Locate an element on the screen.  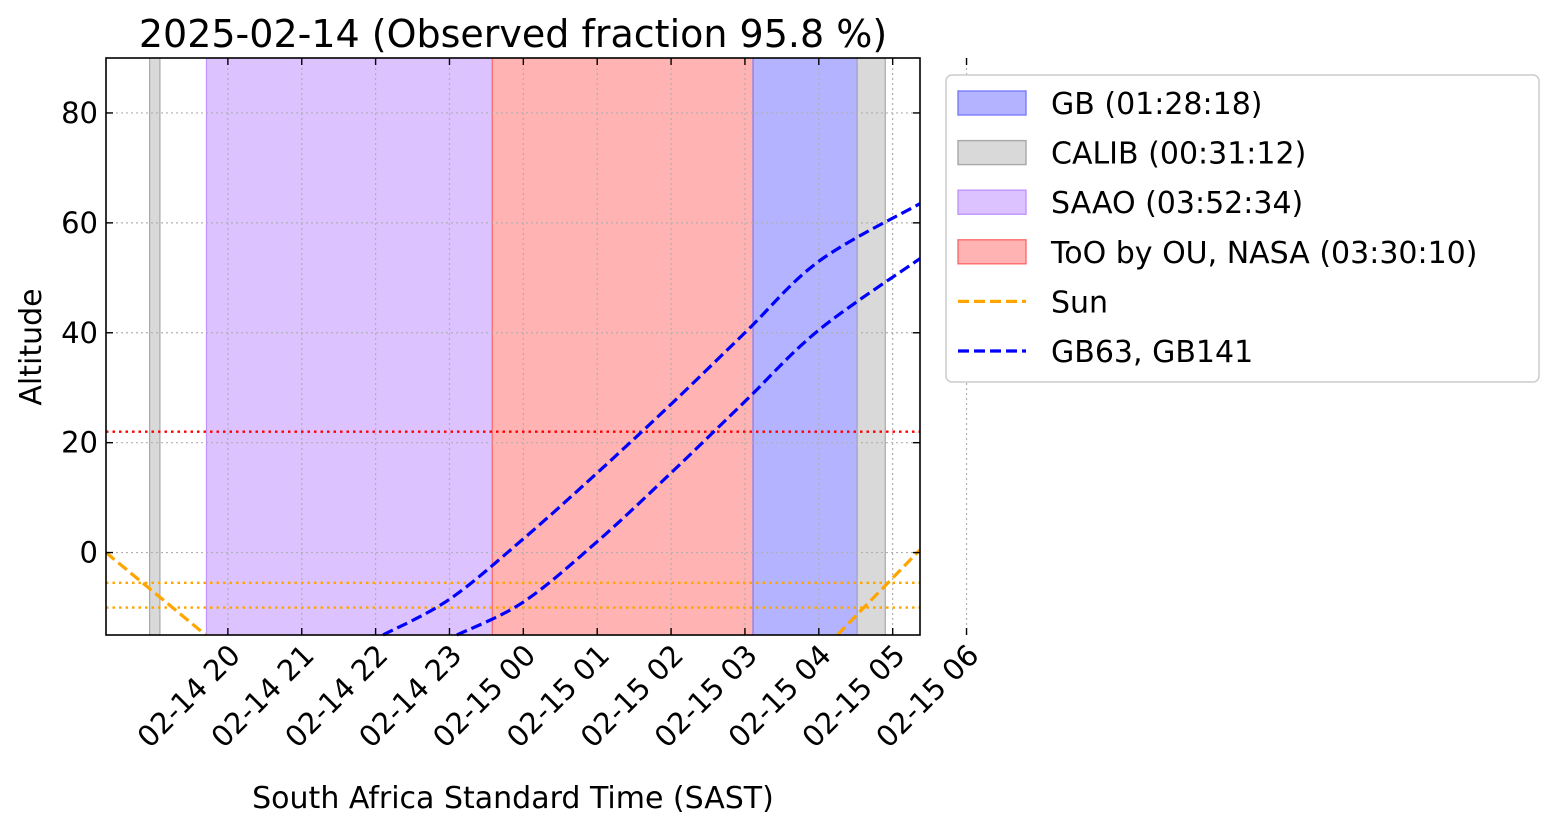
legend-label: SAAO (03:52:34) is located at coordinates (1177, 203).